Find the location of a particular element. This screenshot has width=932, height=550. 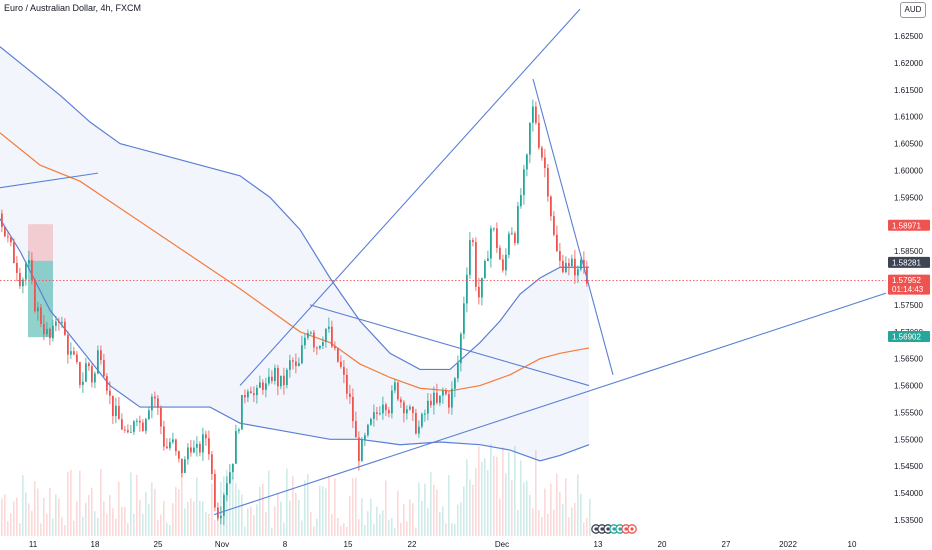

x-tick-label: 8 is located at coordinates (285, 544).